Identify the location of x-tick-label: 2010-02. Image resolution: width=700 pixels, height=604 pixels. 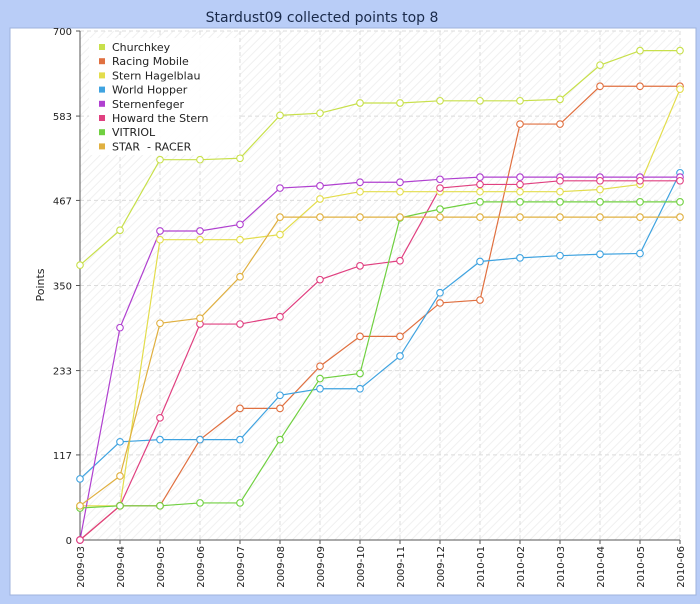
(521, 567).